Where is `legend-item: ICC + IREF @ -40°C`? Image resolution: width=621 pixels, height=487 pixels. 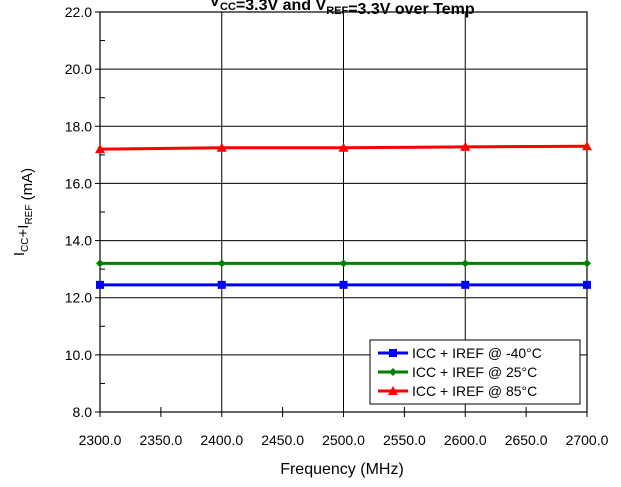 legend-item: ICC + IREF @ -40°C is located at coordinates (460, 353).